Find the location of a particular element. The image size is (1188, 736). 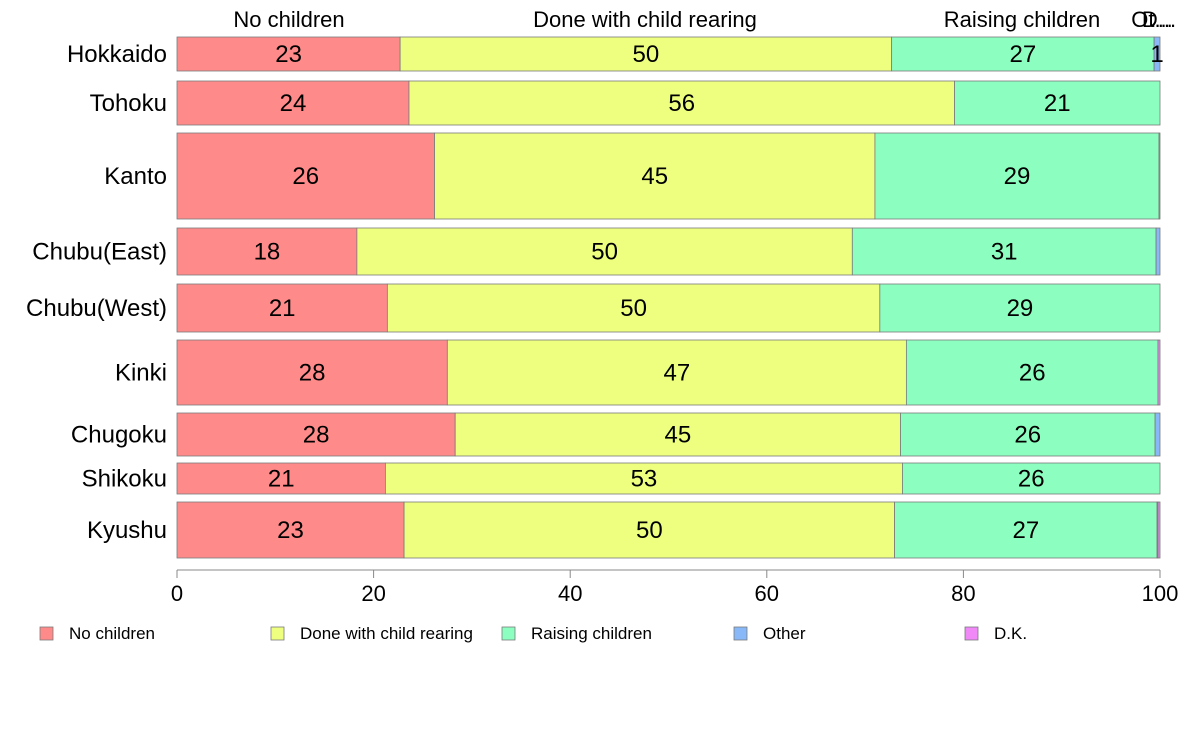

category-label-chubu-east: Chubu(East) is located at coordinates (99, 252).